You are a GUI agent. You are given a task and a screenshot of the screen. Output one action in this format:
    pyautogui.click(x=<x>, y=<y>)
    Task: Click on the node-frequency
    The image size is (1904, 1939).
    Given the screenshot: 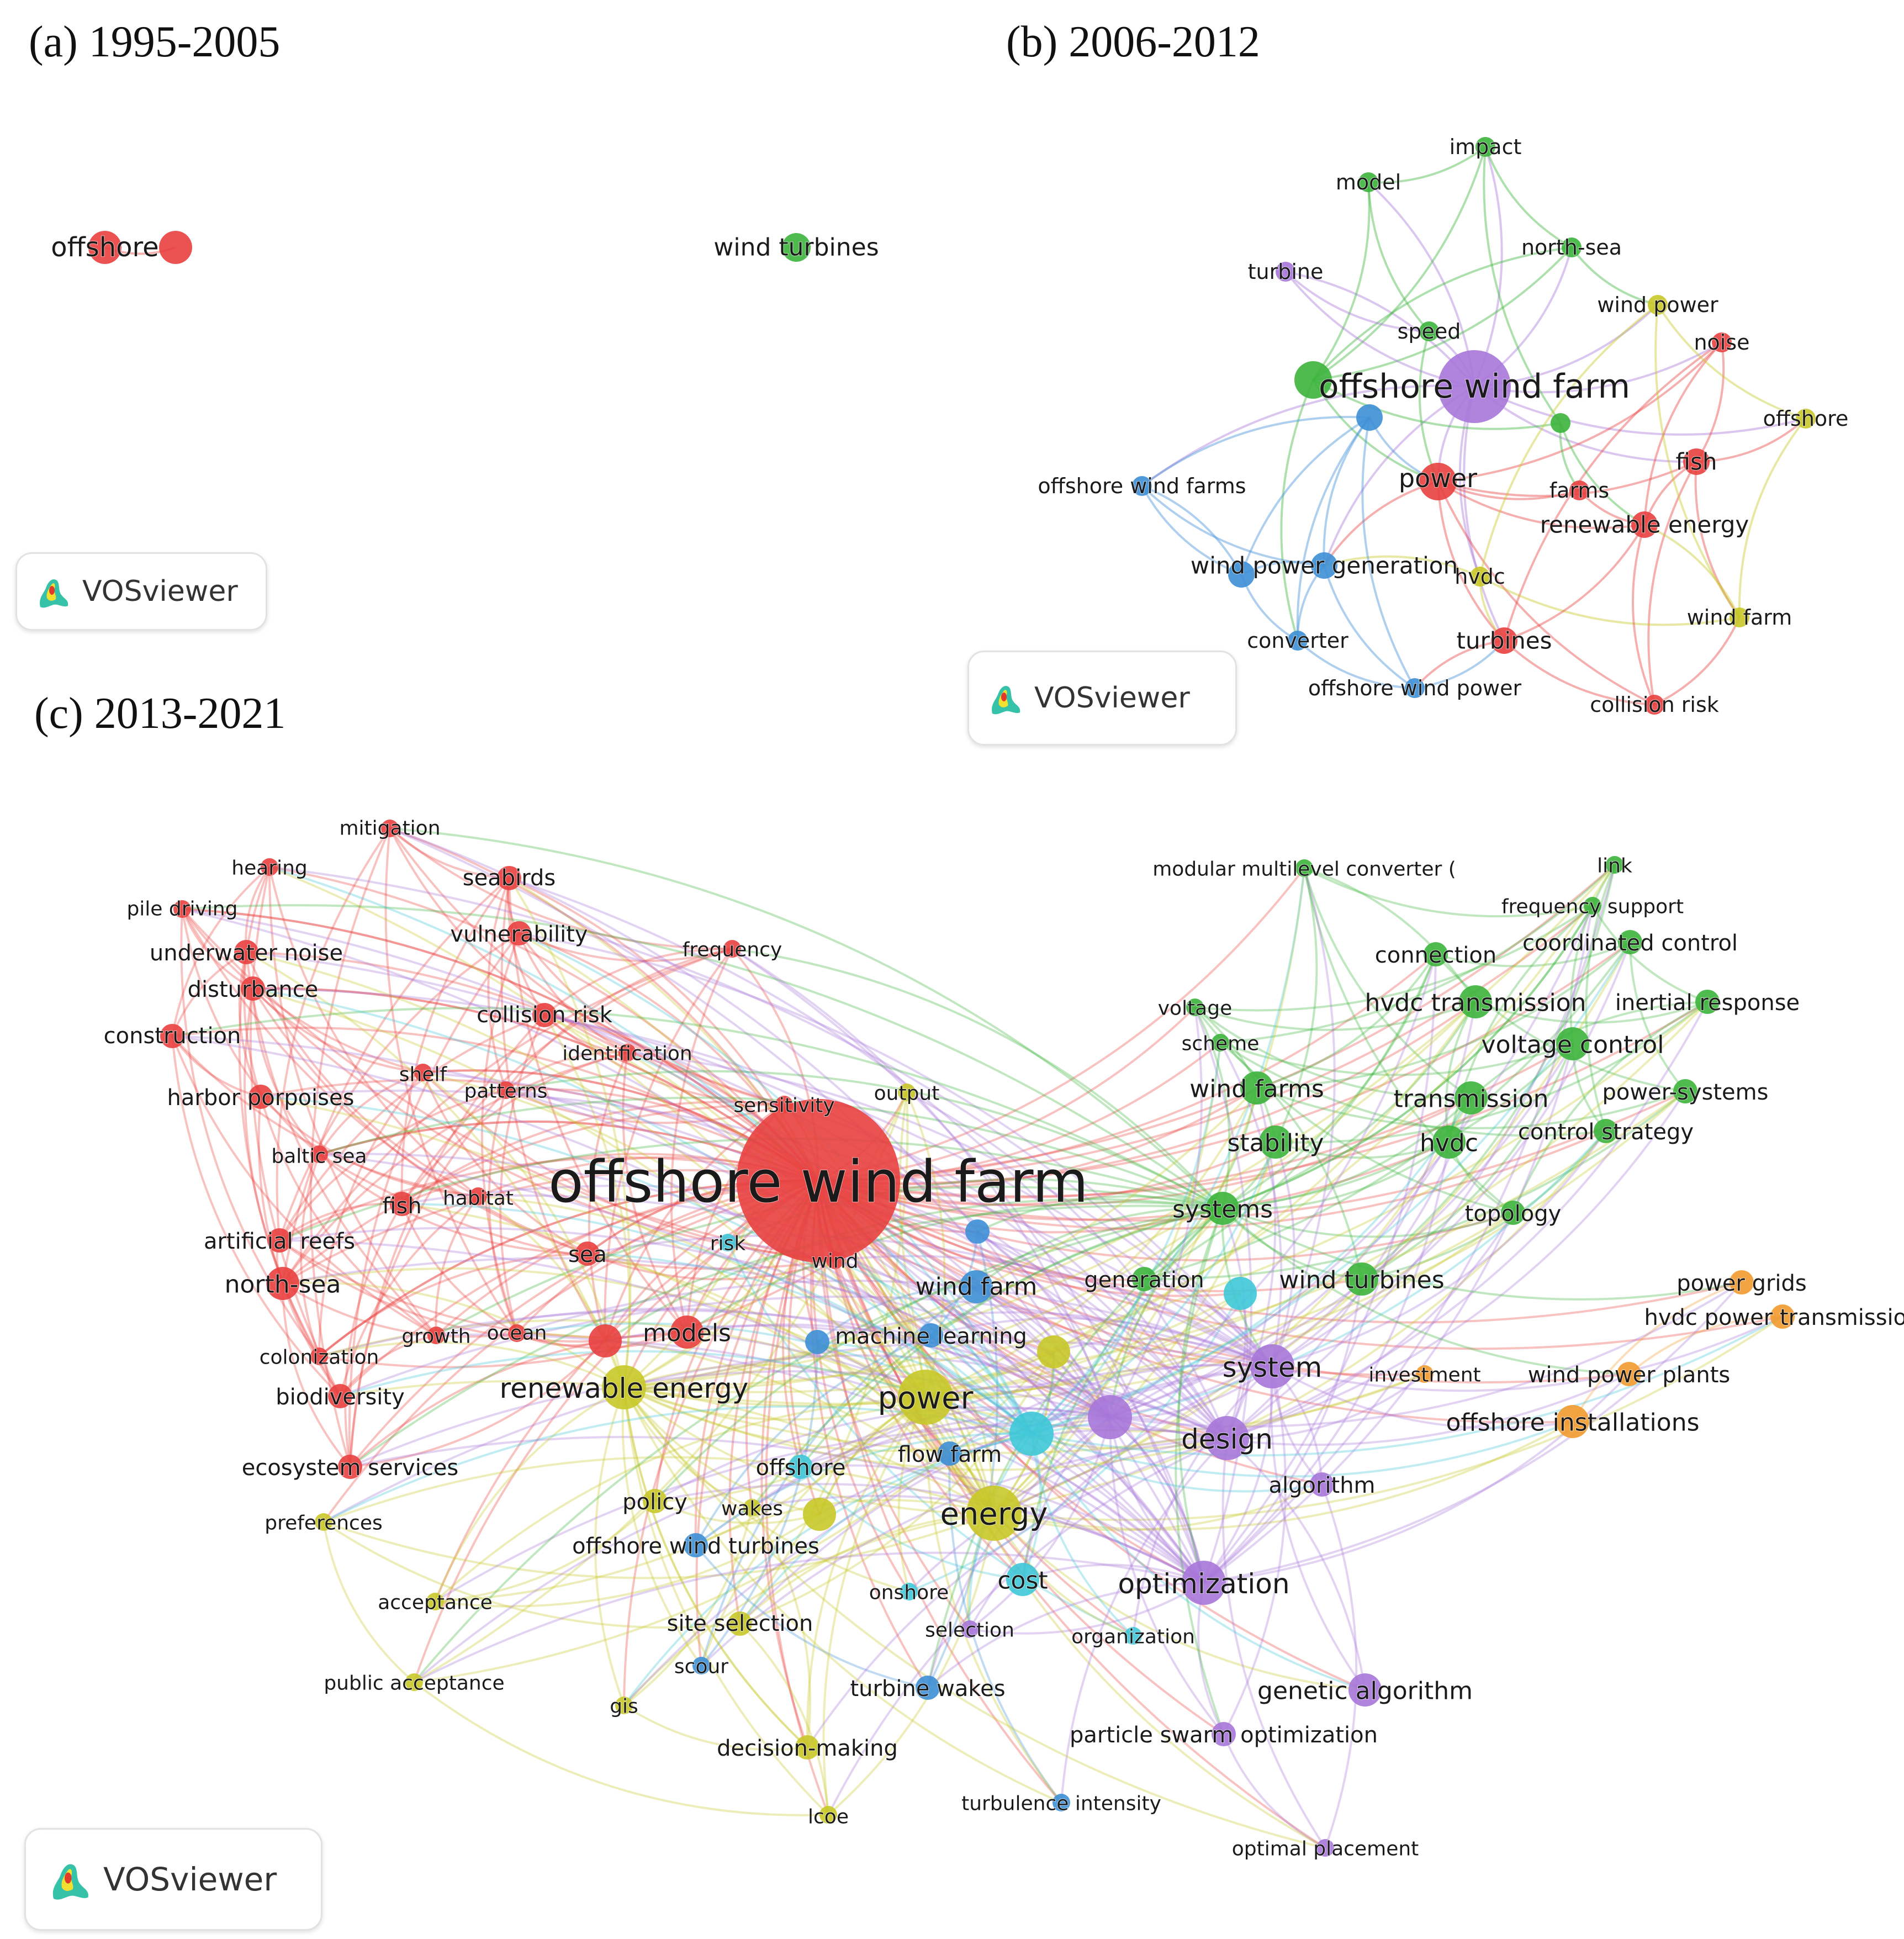 What is the action you would take?
    pyautogui.click(x=732, y=949)
    